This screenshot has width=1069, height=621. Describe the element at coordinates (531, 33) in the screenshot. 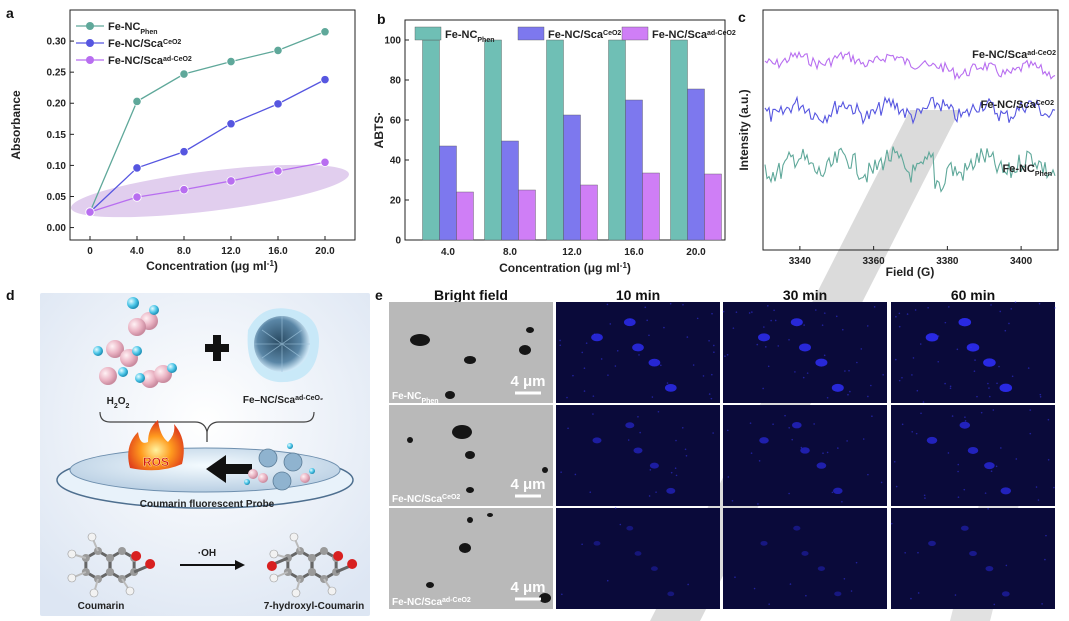

I see `legend-swatch` at that location.